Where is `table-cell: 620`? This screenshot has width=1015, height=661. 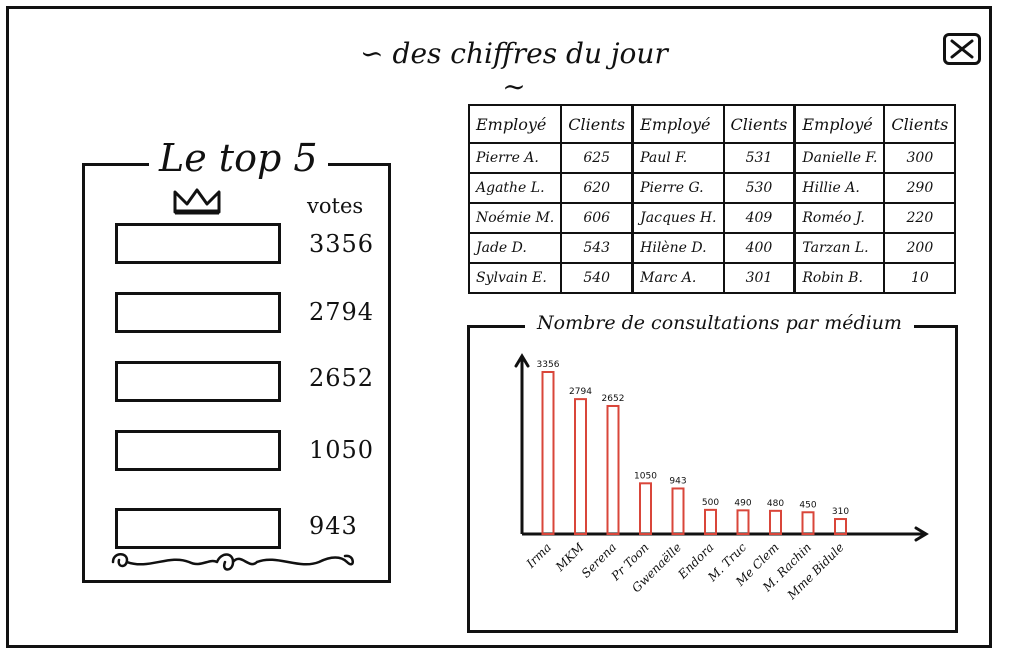 table-cell: 620 is located at coordinates (597, 188).